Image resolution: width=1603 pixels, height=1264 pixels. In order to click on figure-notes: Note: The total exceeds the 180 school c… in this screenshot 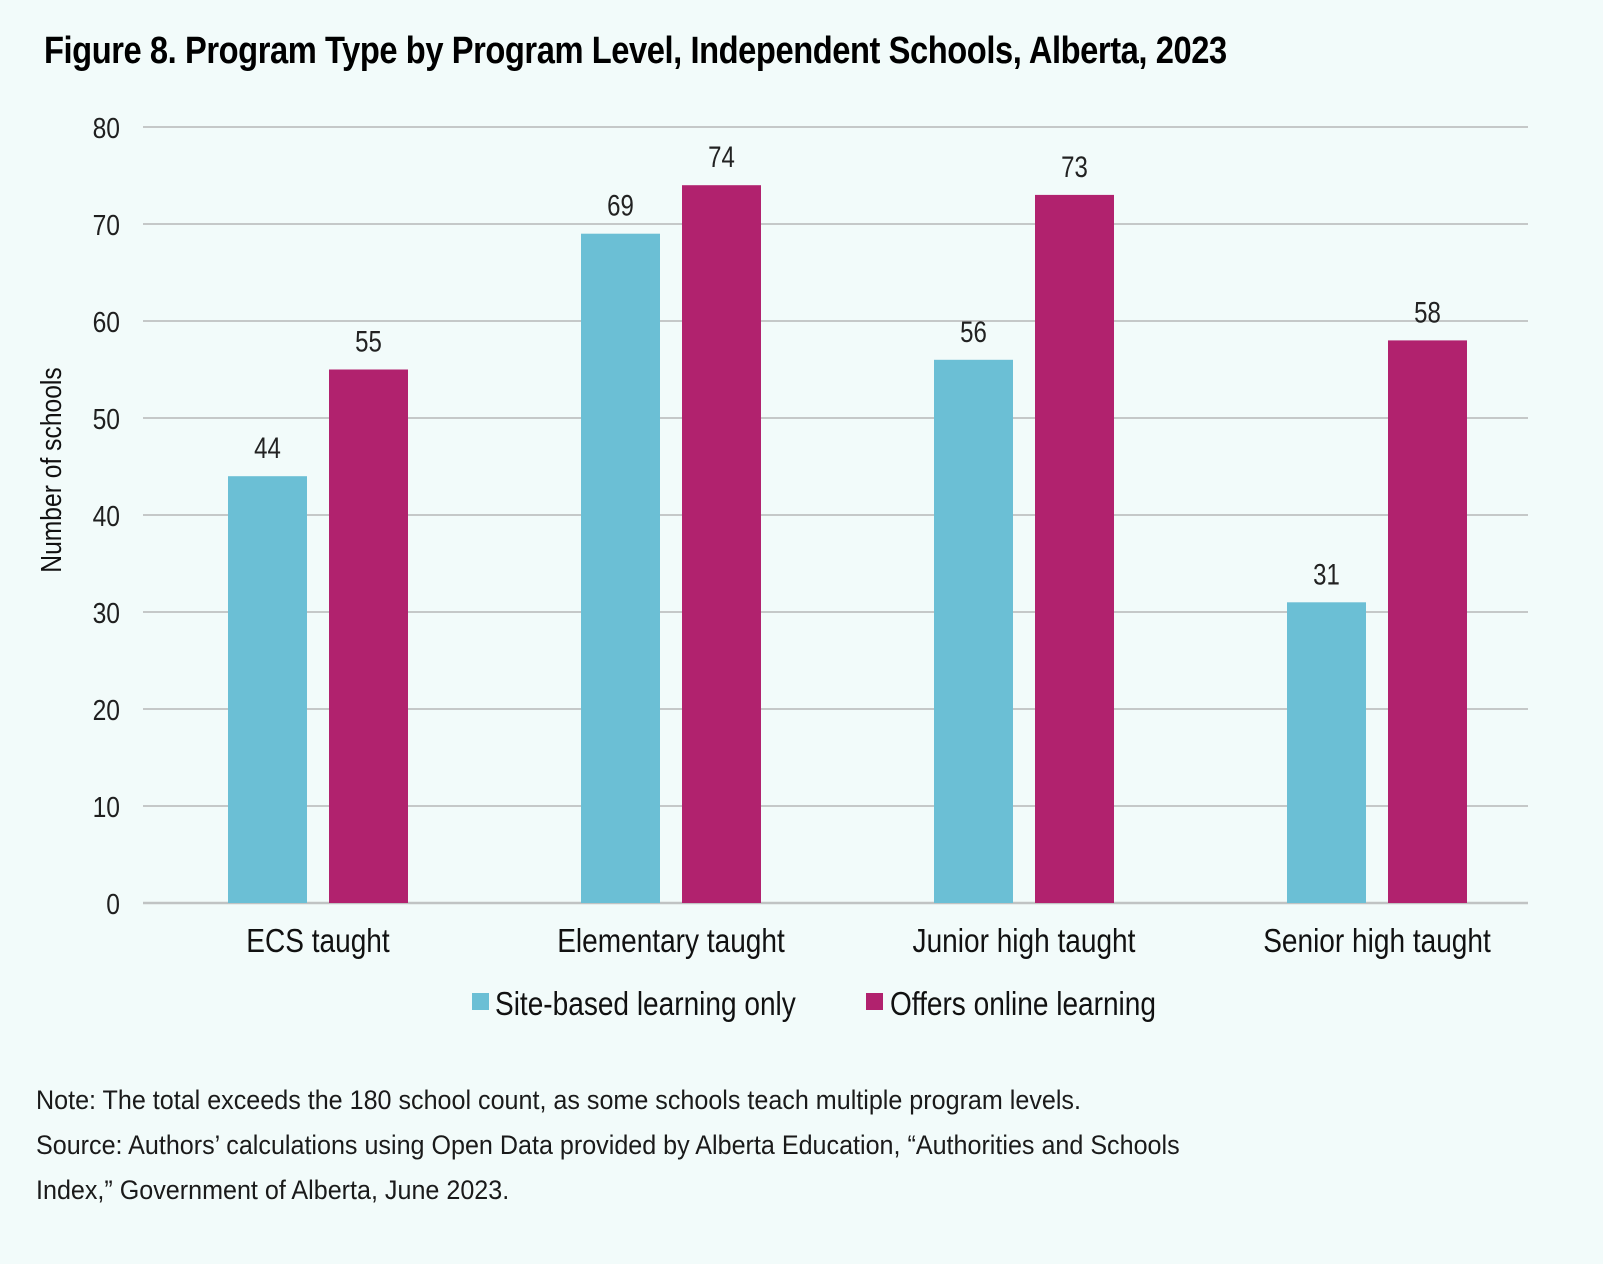, I will do `click(761, 1145)`.